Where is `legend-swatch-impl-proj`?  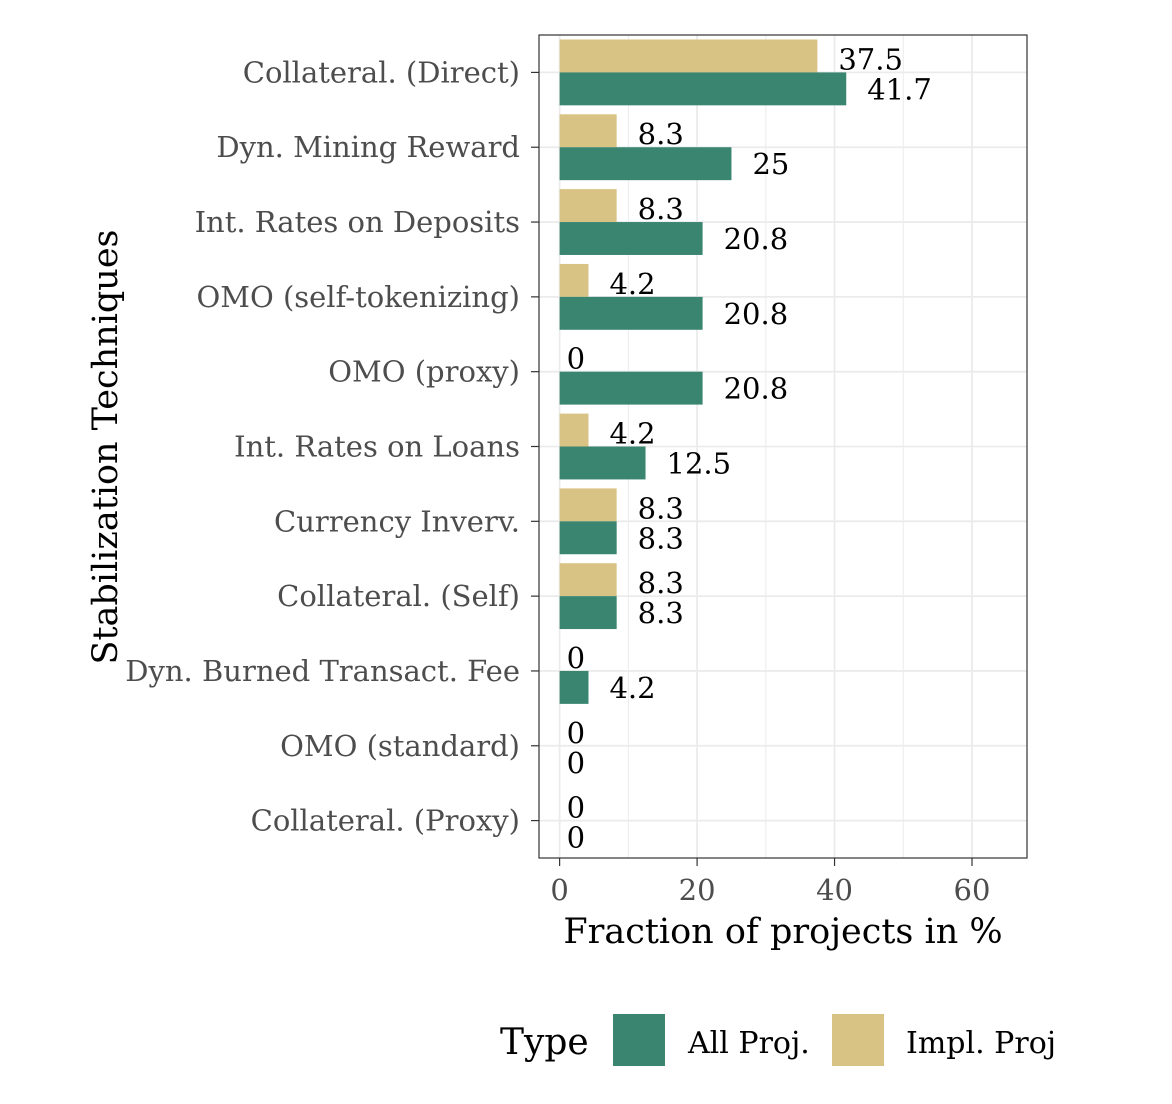
legend-swatch-impl-proj is located at coordinates (858, 1040).